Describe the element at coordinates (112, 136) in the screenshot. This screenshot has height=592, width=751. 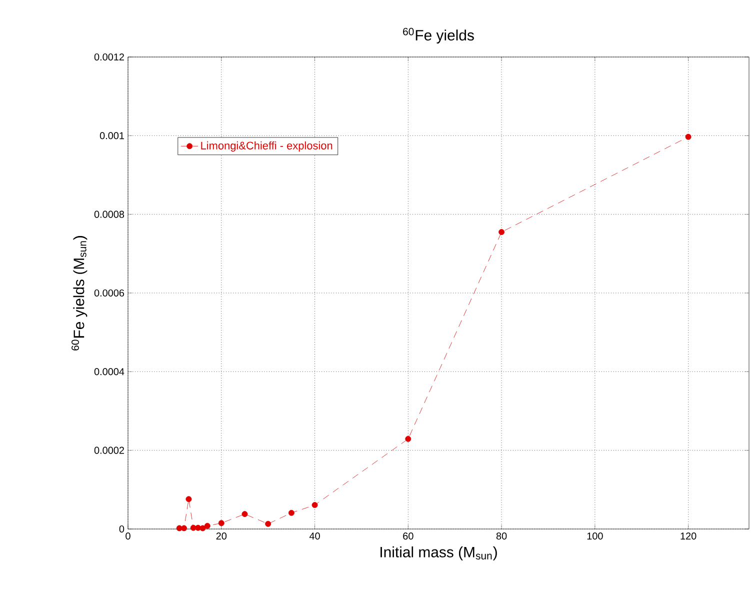
I see `y-tick-label: 0.001` at that location.